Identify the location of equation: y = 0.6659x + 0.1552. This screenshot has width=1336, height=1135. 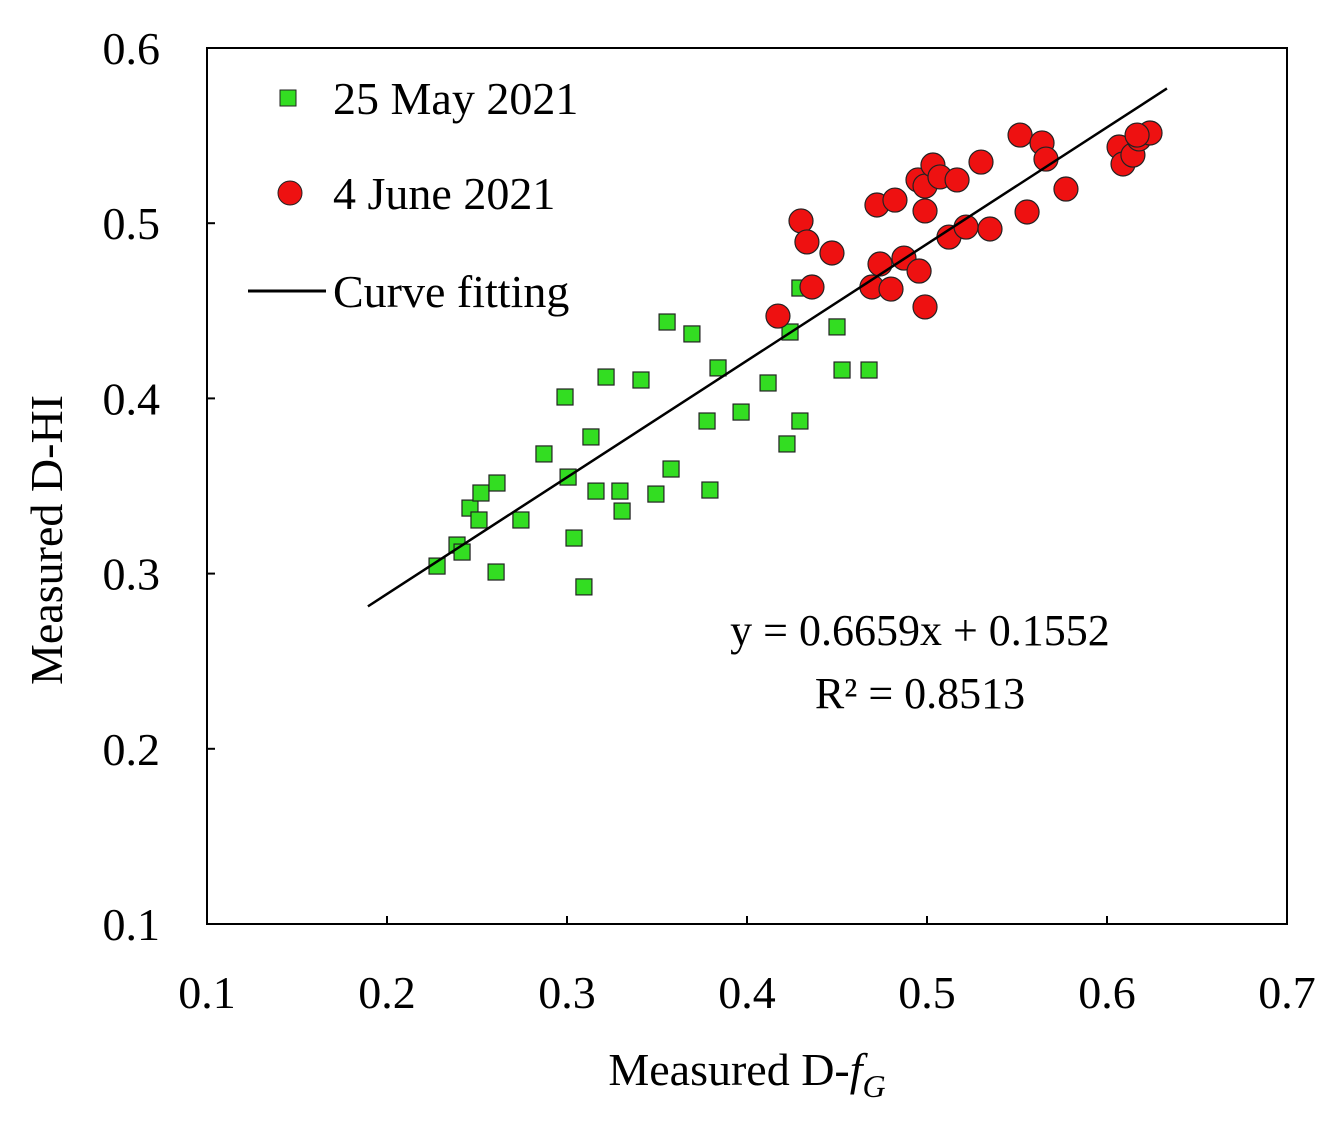
(920, 630).